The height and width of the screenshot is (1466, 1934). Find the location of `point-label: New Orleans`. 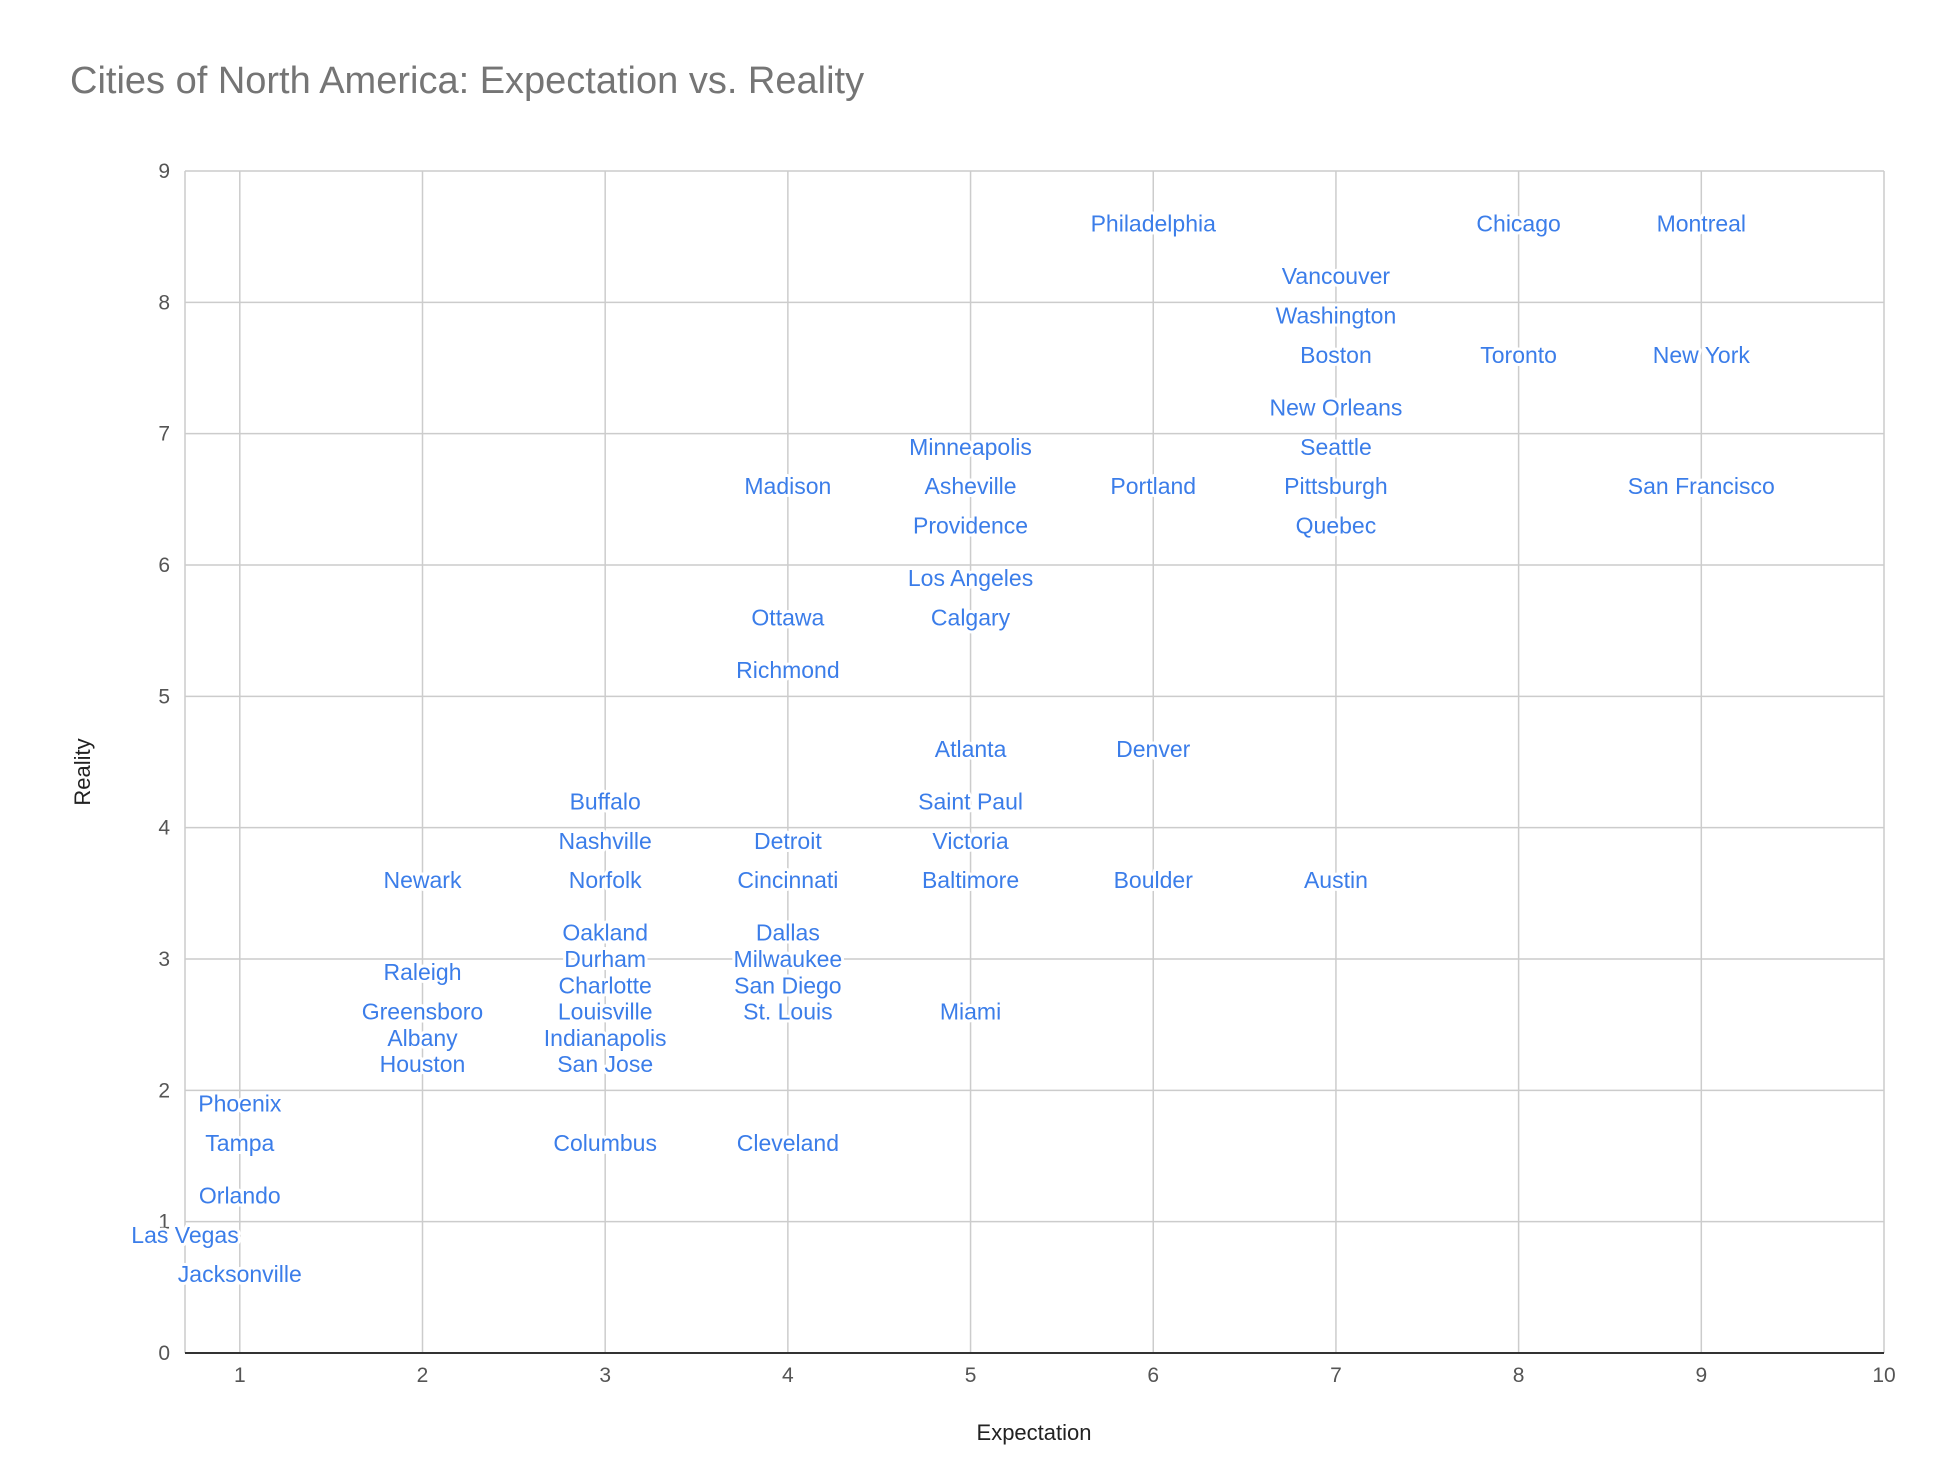

point-label: New Orleans is located at coordinates (1335, 407).